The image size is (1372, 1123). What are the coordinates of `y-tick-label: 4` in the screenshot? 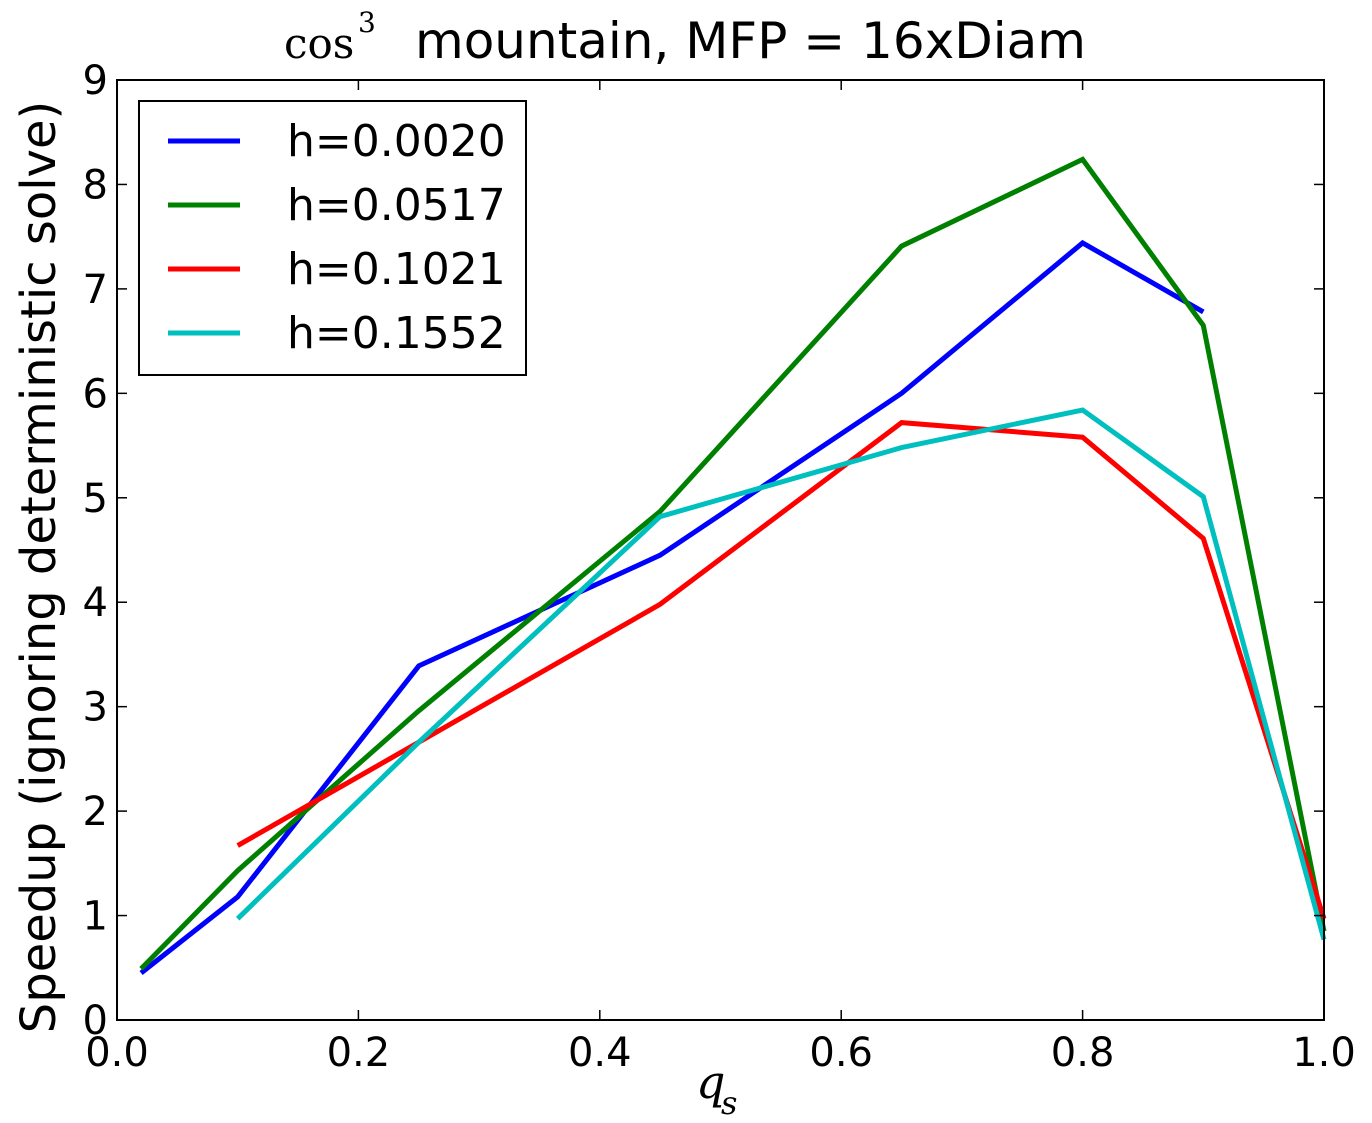 It's located at (95, 603).